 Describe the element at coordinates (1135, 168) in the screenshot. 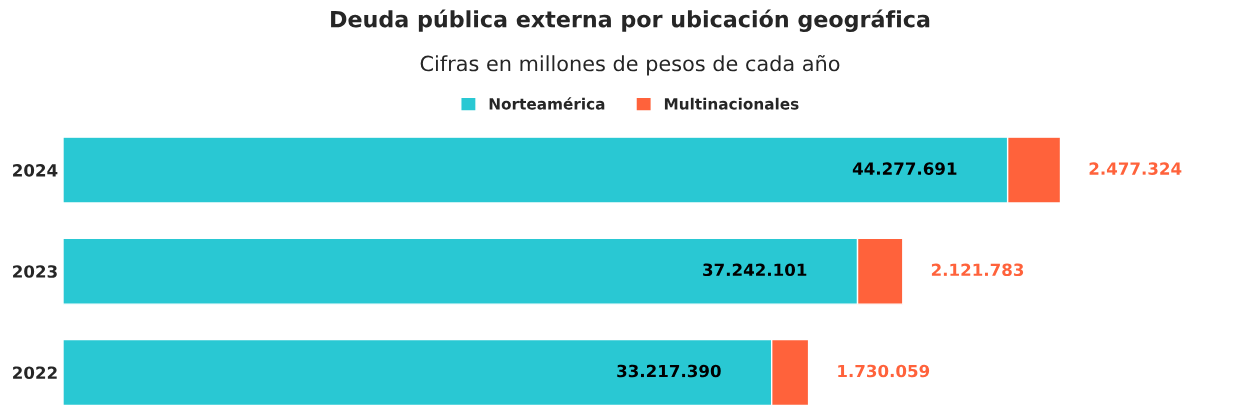

I see `data-label: 2.477.324` at that location.